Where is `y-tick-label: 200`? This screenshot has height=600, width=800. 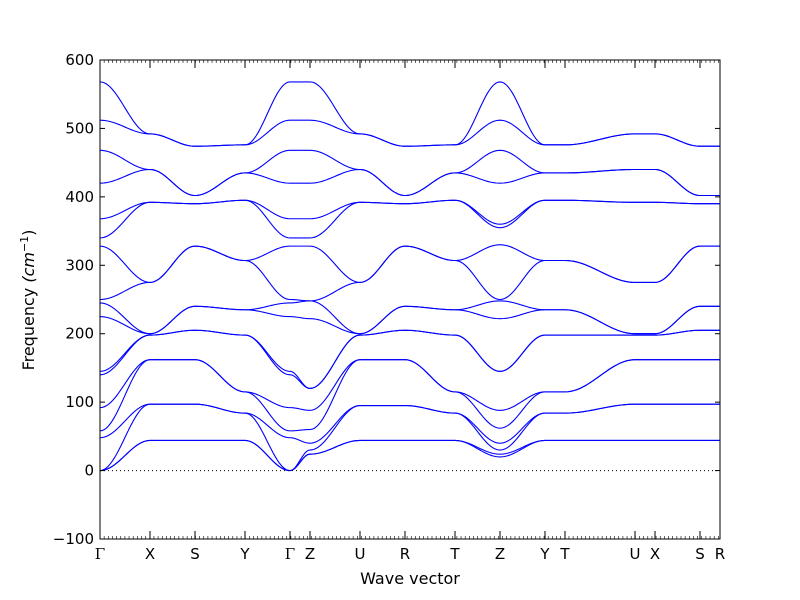 y-tick-label: 200 is located at coordinates (79, 334).